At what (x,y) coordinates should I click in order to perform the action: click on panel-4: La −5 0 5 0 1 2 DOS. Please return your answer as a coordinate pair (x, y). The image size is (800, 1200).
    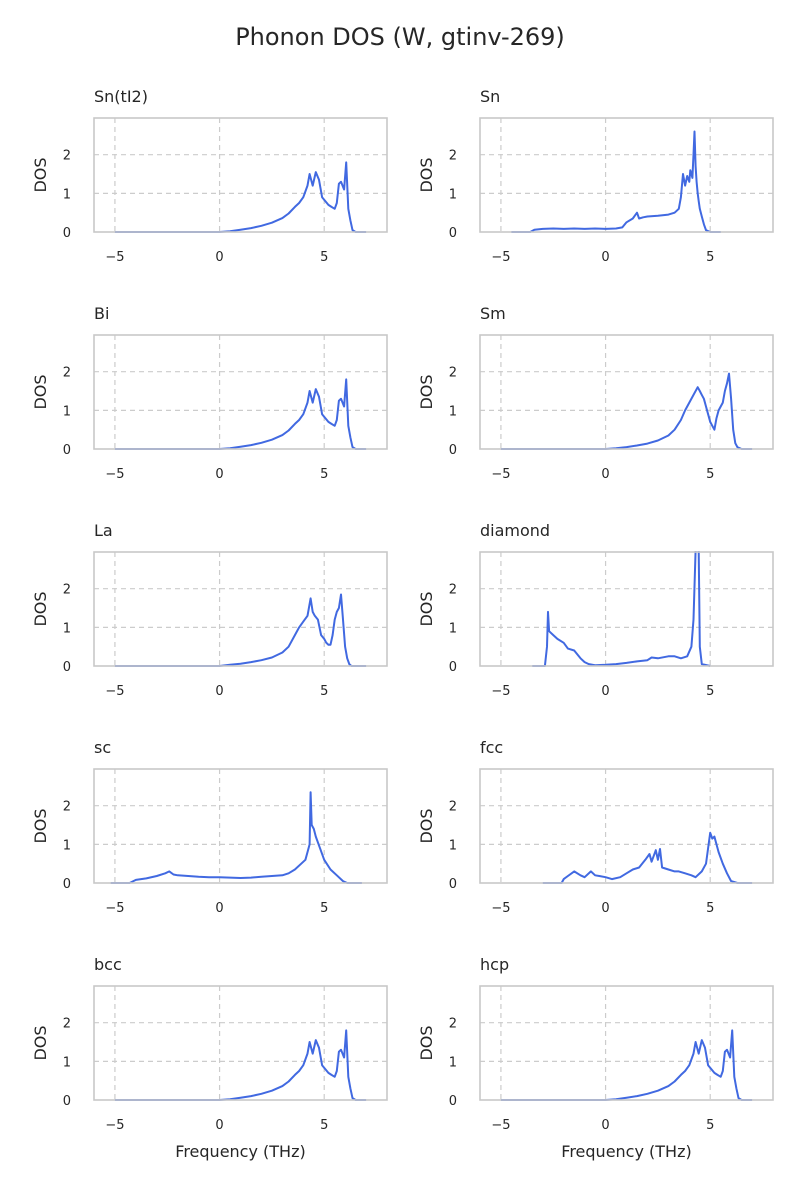
    Looking at the image, I should click on (209, 610).